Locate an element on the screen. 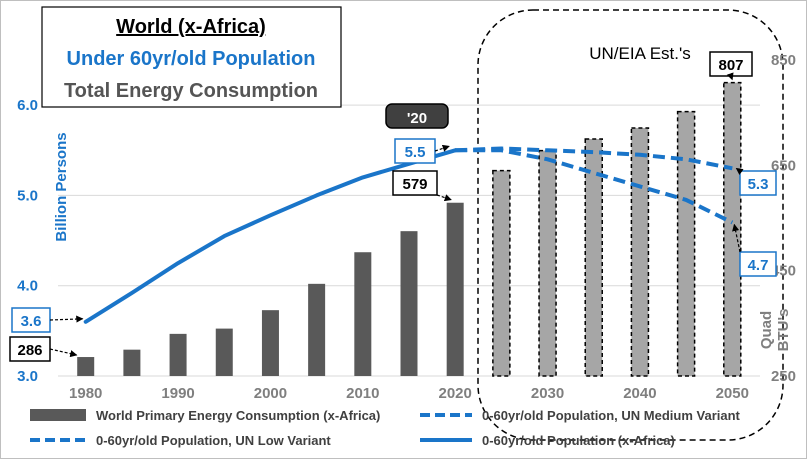 The image size is (807, 459). callout-energy-1980-pointer is located at coordinates (63, 353).